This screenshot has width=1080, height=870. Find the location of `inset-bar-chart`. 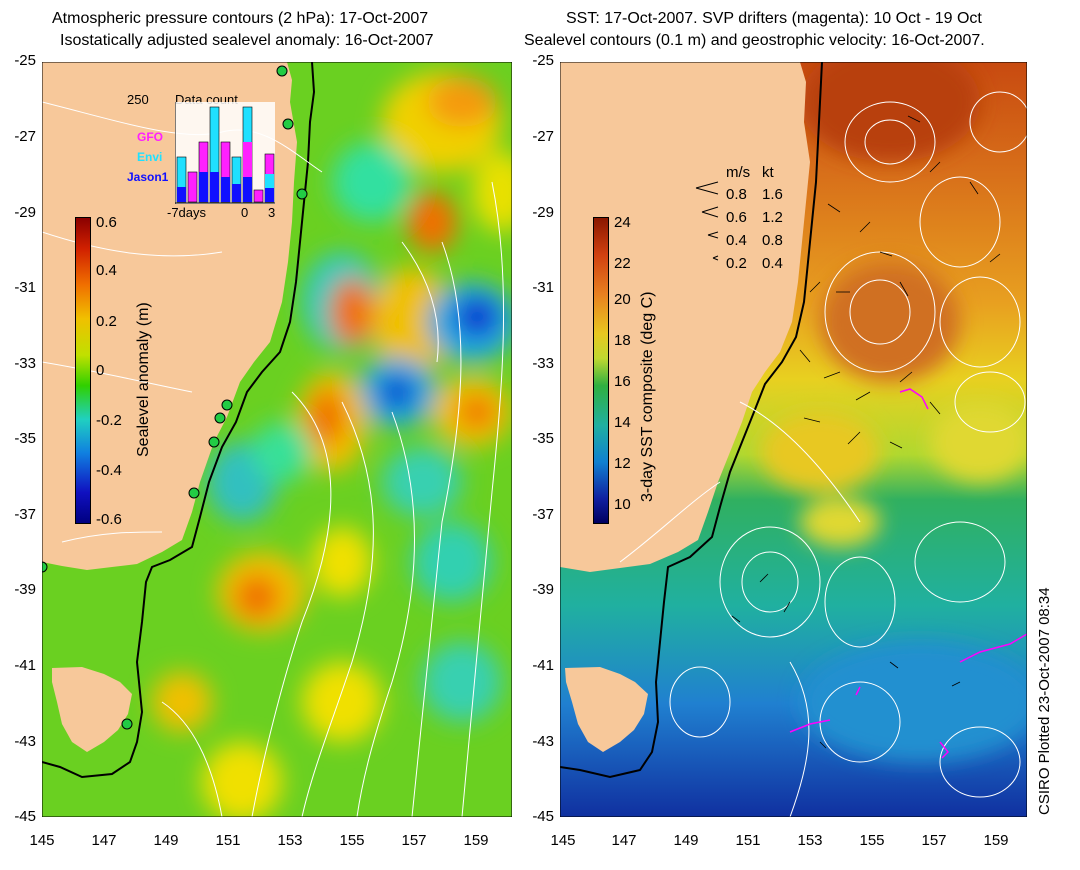

inset-bar-chart is located at coordinates (225, 153).